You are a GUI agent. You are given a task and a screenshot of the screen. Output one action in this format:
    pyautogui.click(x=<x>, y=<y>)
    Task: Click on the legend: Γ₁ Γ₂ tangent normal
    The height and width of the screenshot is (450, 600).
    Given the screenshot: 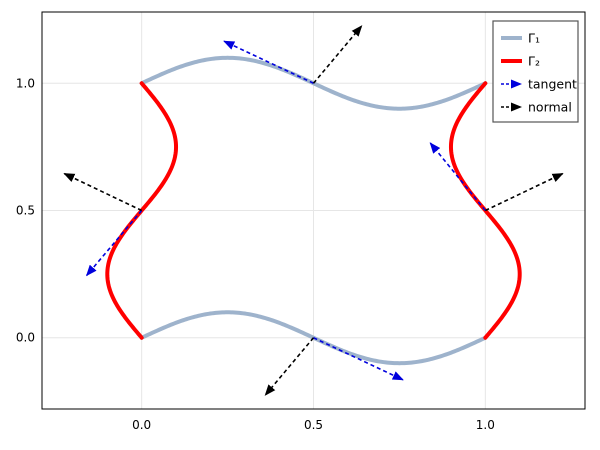 What is the action you would take?
    pyautogui.click(x=535, y=71)
    